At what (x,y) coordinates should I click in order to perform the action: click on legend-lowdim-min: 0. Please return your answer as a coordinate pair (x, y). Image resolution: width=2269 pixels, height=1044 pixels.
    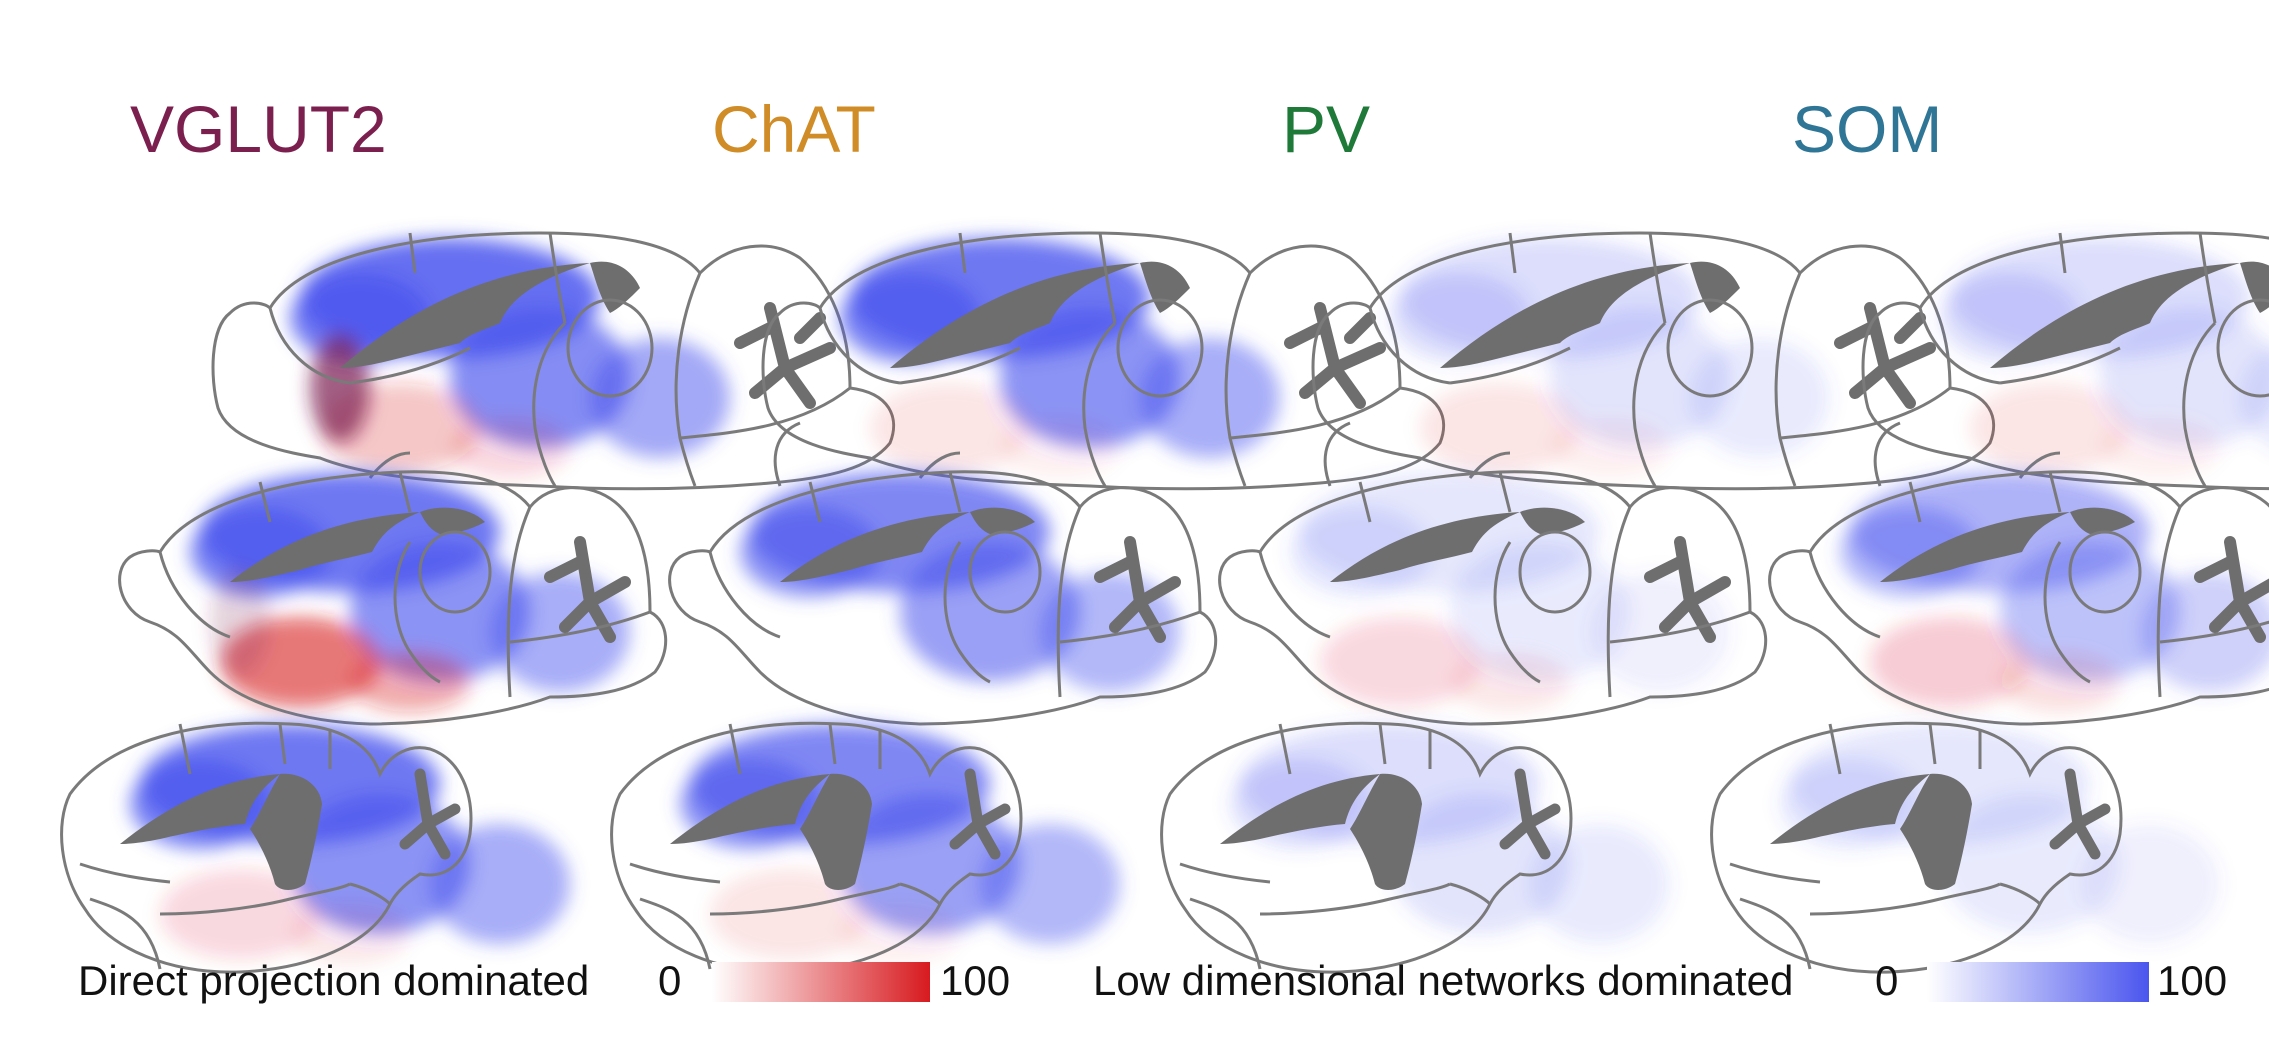
    Looking at the image, I should click on (1886, 980).